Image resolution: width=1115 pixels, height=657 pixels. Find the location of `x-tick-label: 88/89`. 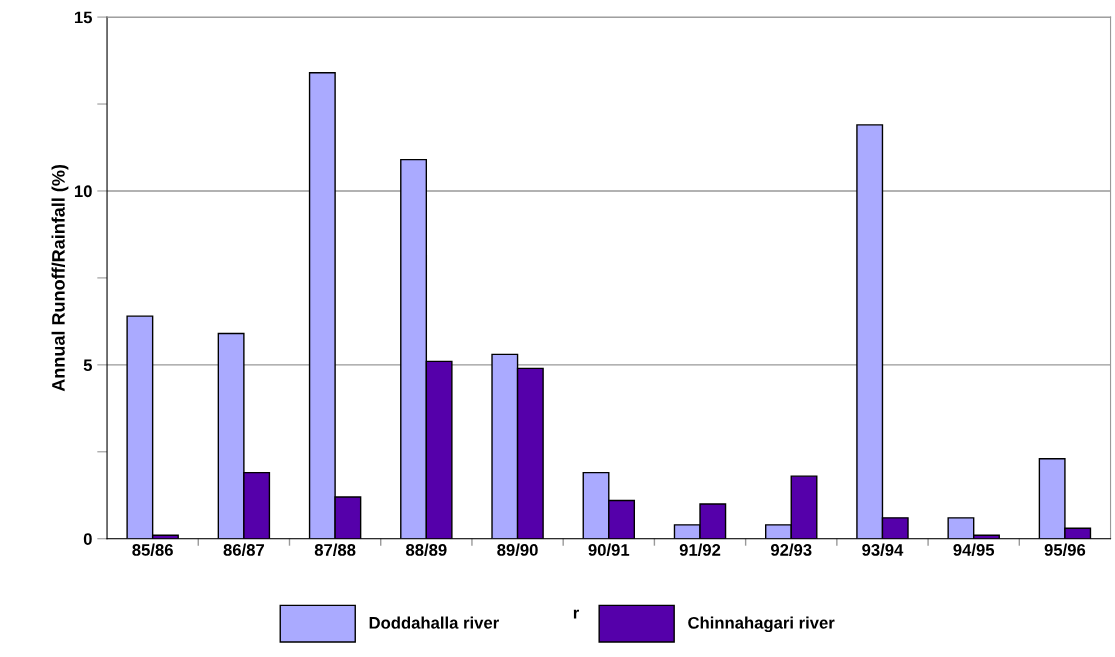

x-tick-label: 88/89 is located at coordinates (426, 550).